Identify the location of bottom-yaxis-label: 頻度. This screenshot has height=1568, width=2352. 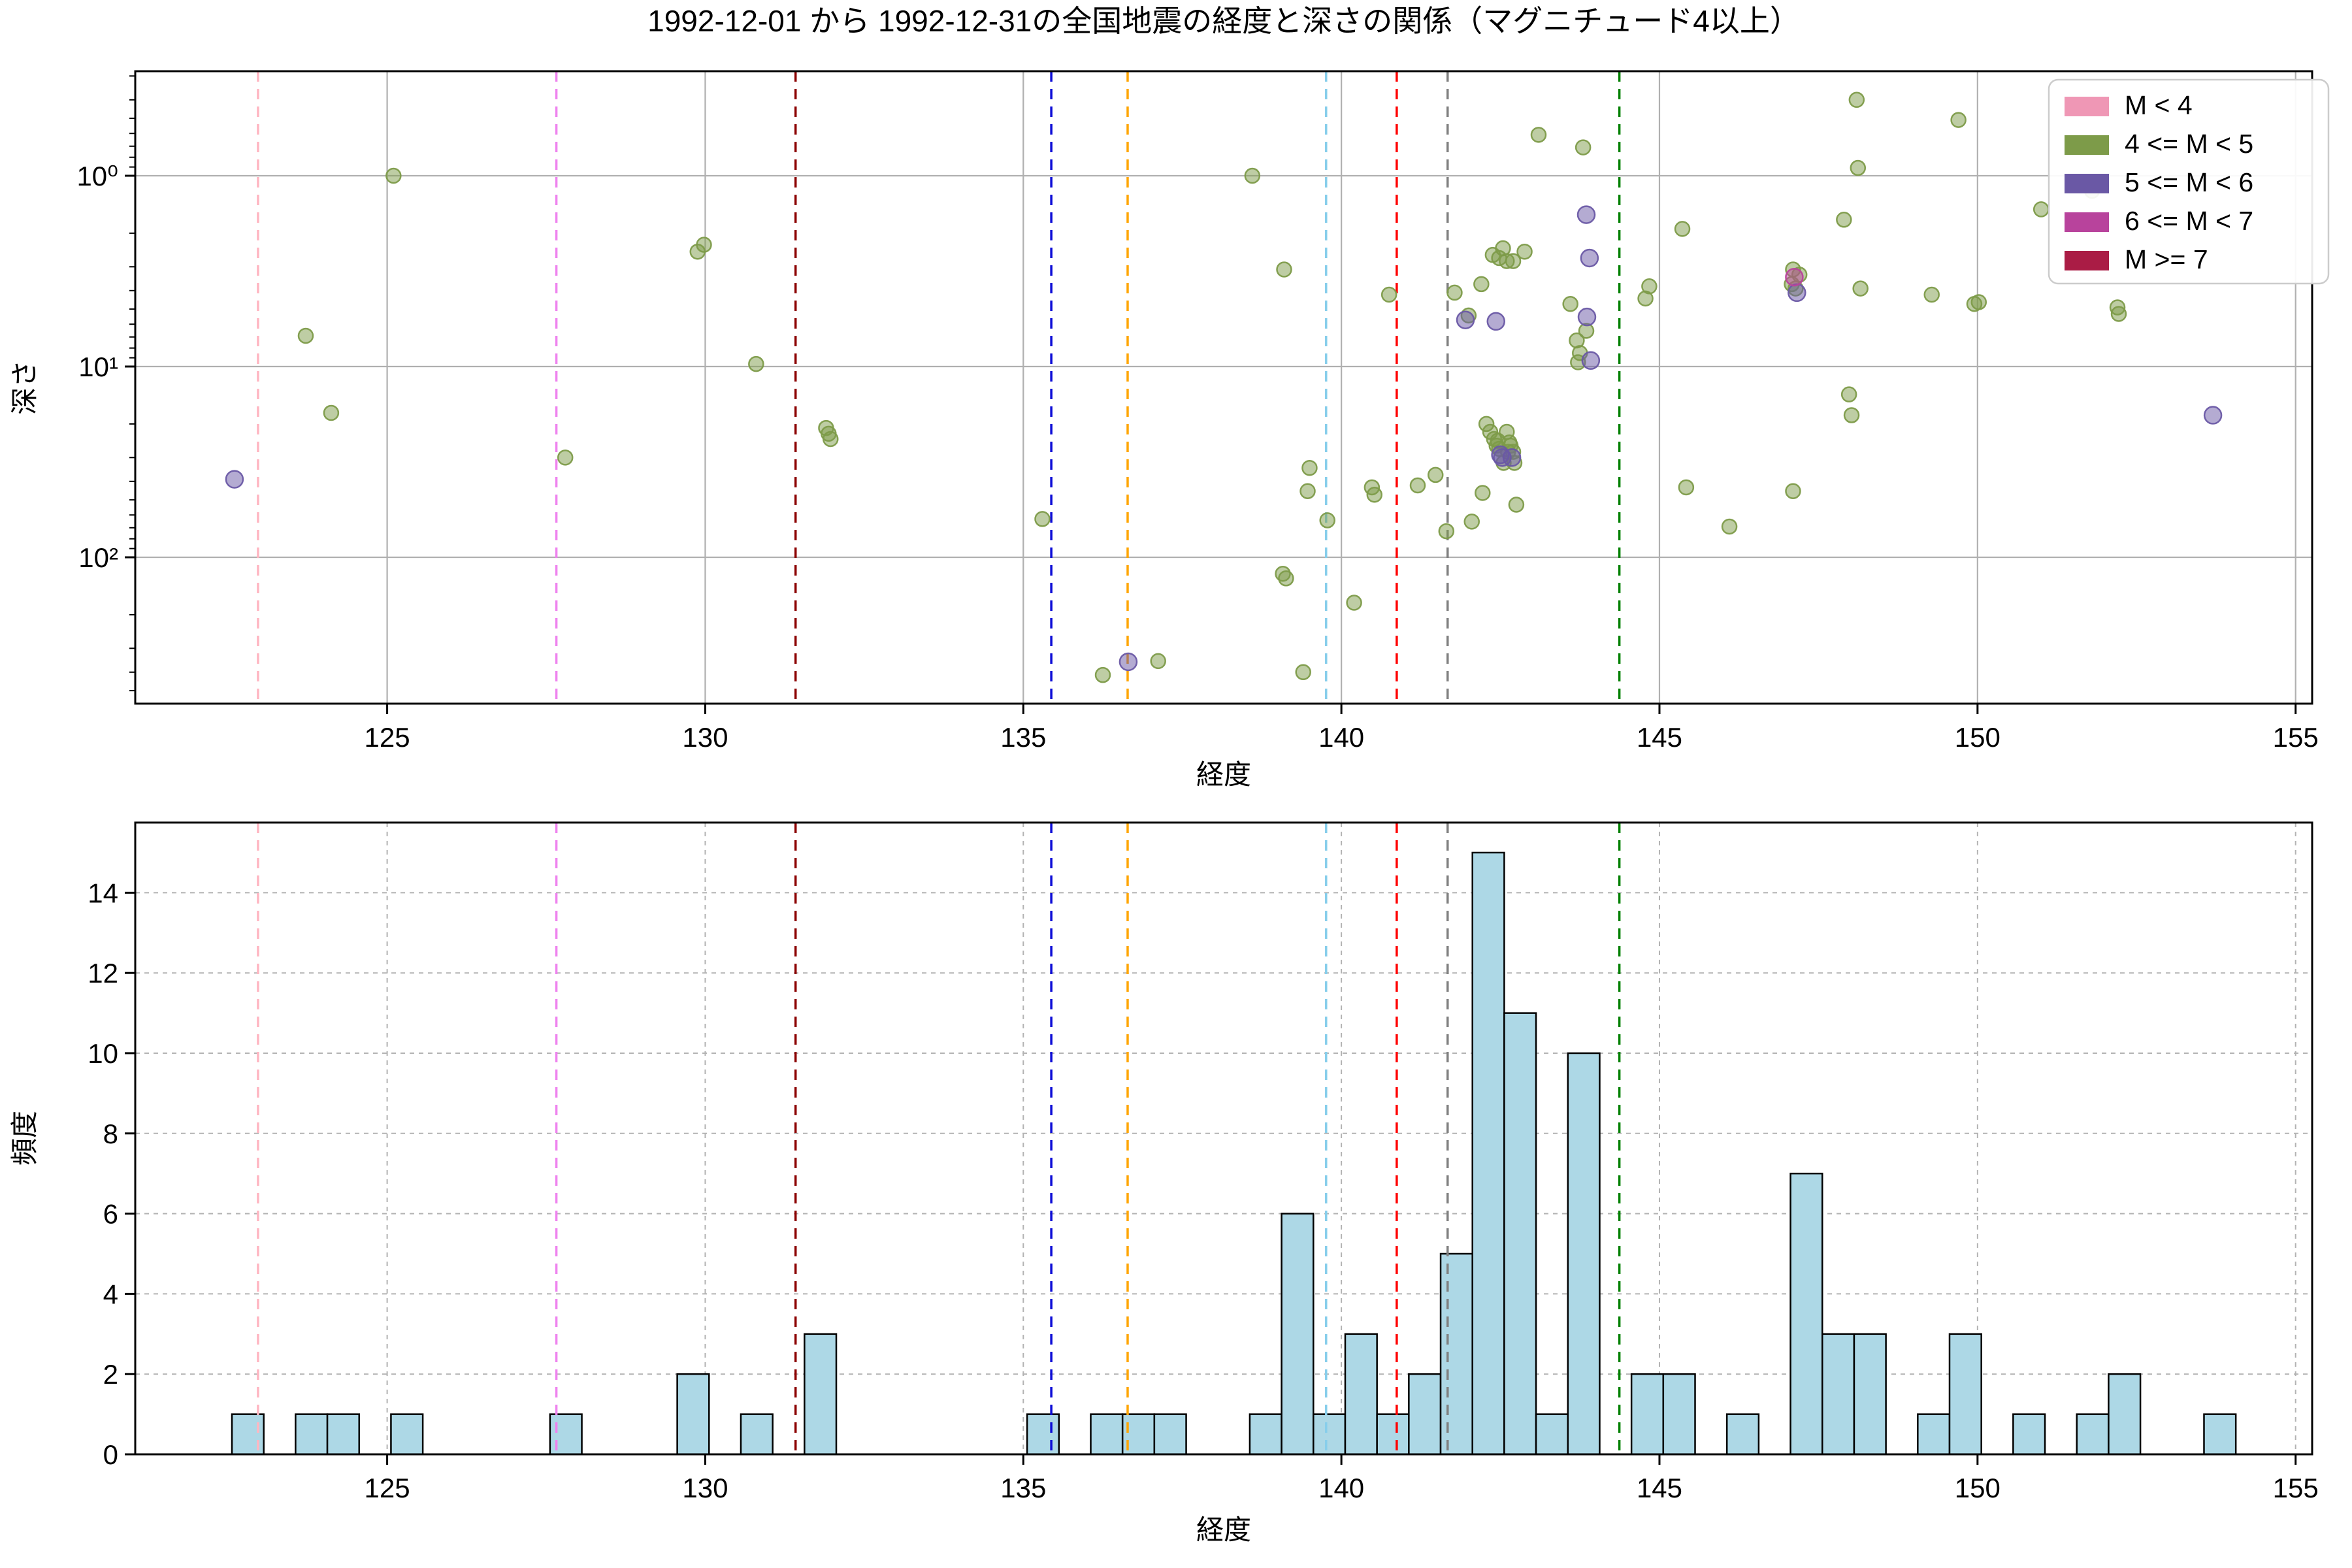
(24, 1138).